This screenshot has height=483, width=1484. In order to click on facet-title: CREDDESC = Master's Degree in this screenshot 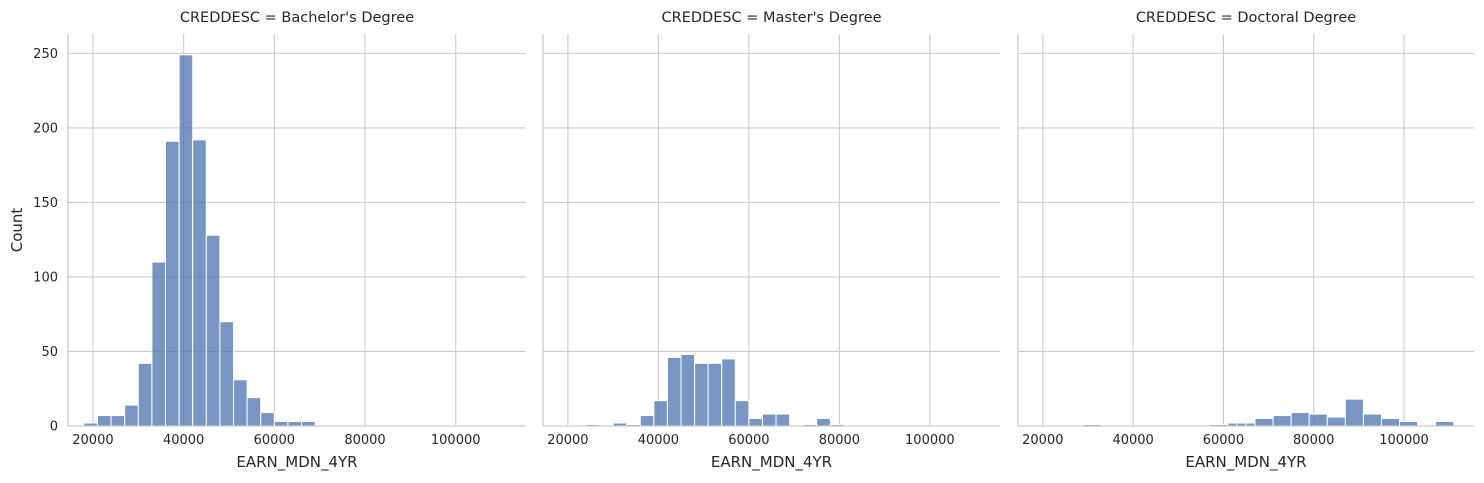, I will do `click(772, 18)`.